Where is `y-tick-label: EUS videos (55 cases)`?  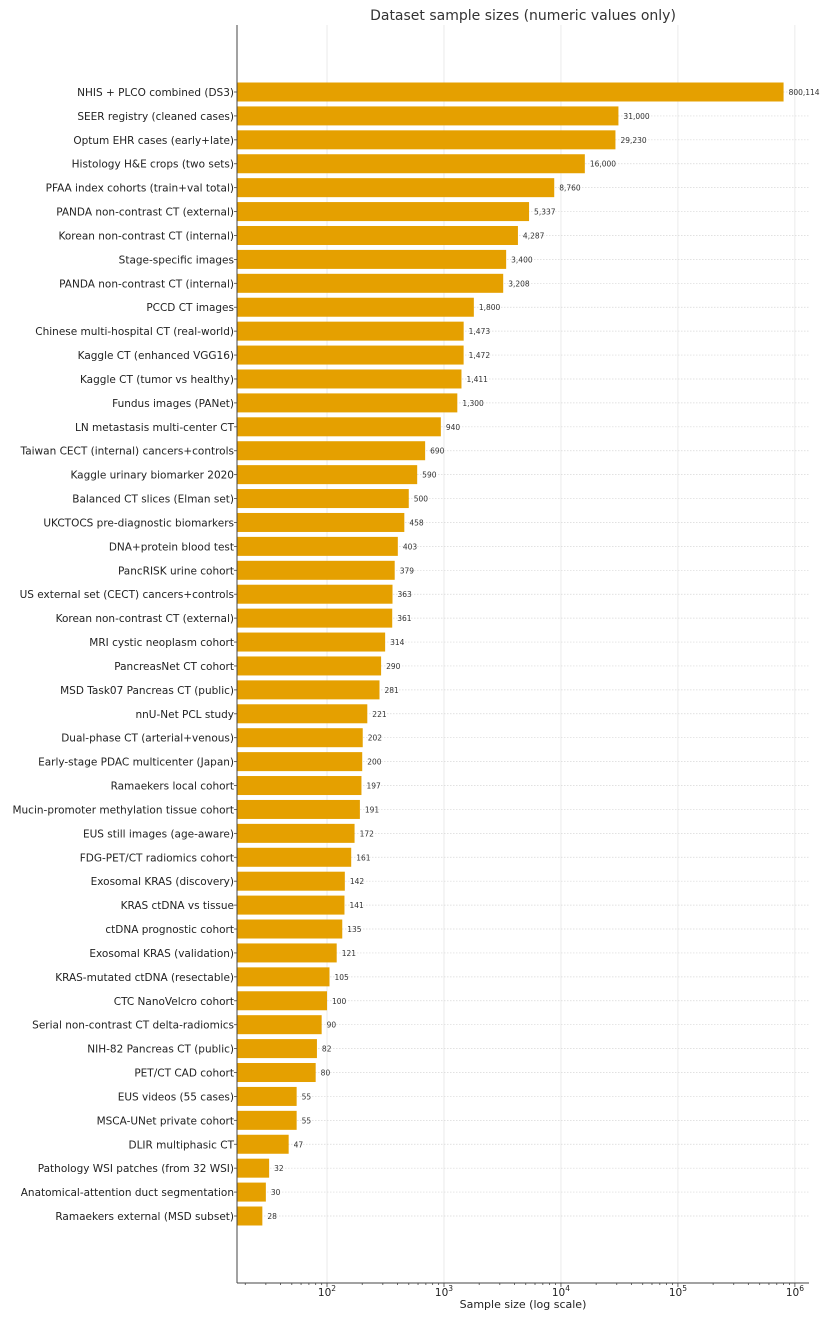
y-tick-label: EUS videos (55 cases) is located at coordinates (176, 1097).